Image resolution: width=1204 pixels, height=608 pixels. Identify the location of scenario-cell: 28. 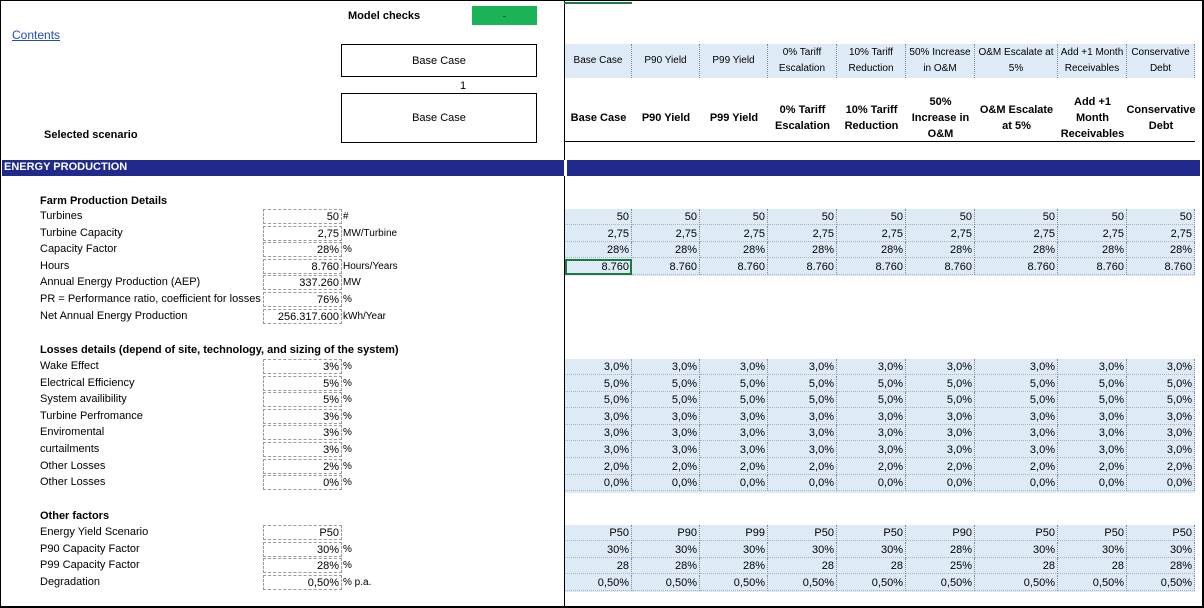
(1092, 566).